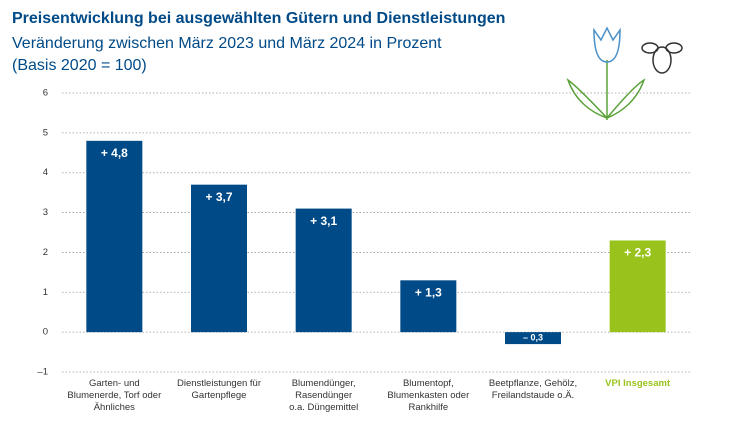  I want to click on value-label: + 4,8, so click(114, 153).